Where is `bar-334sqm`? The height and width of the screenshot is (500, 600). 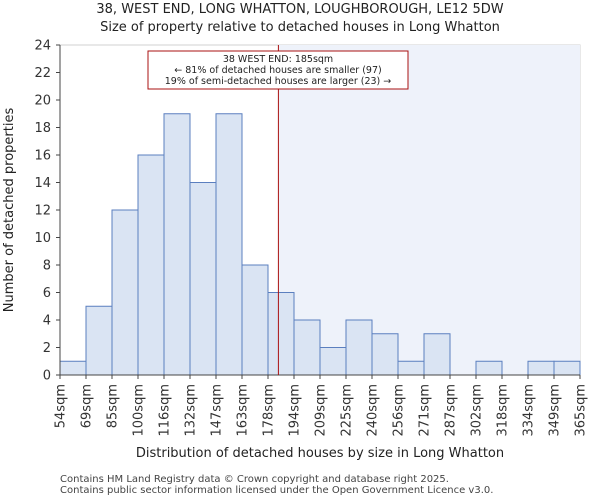 bar-334sqm is located at coordinates (541, 368).